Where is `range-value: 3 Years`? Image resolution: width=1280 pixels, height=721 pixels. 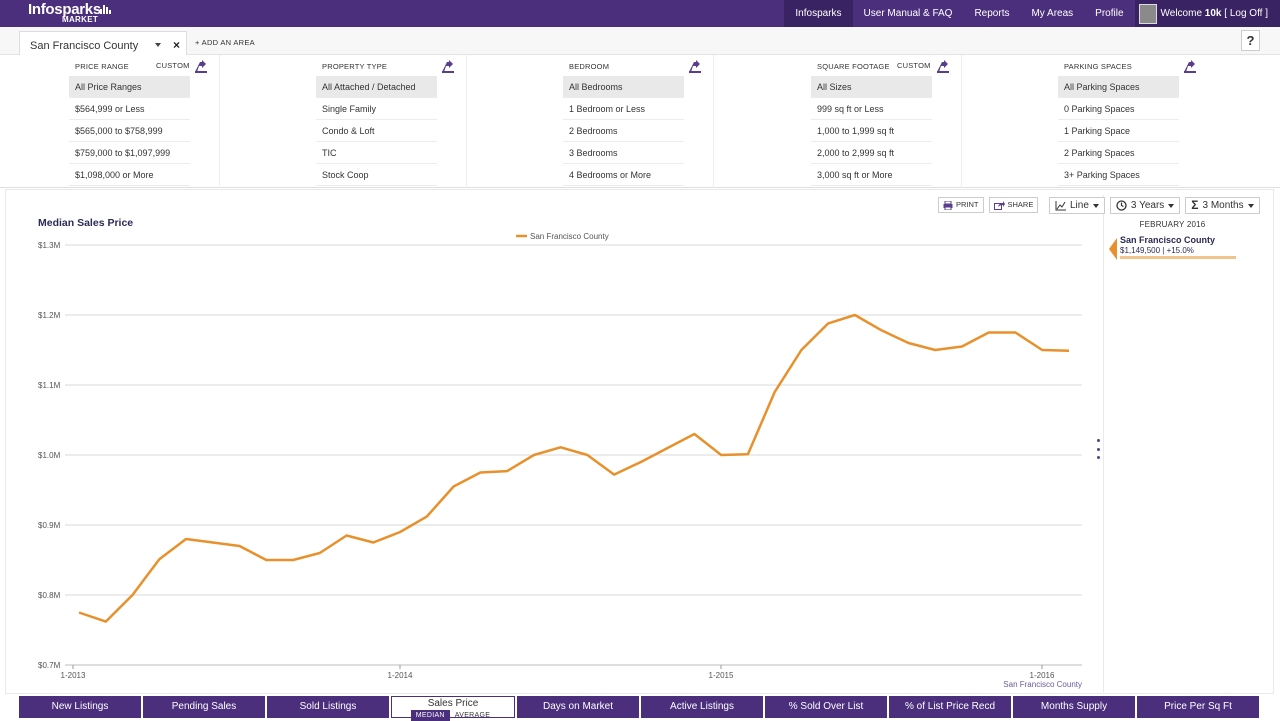 range-value: 3 Years is located at coordinates (1147, 205).